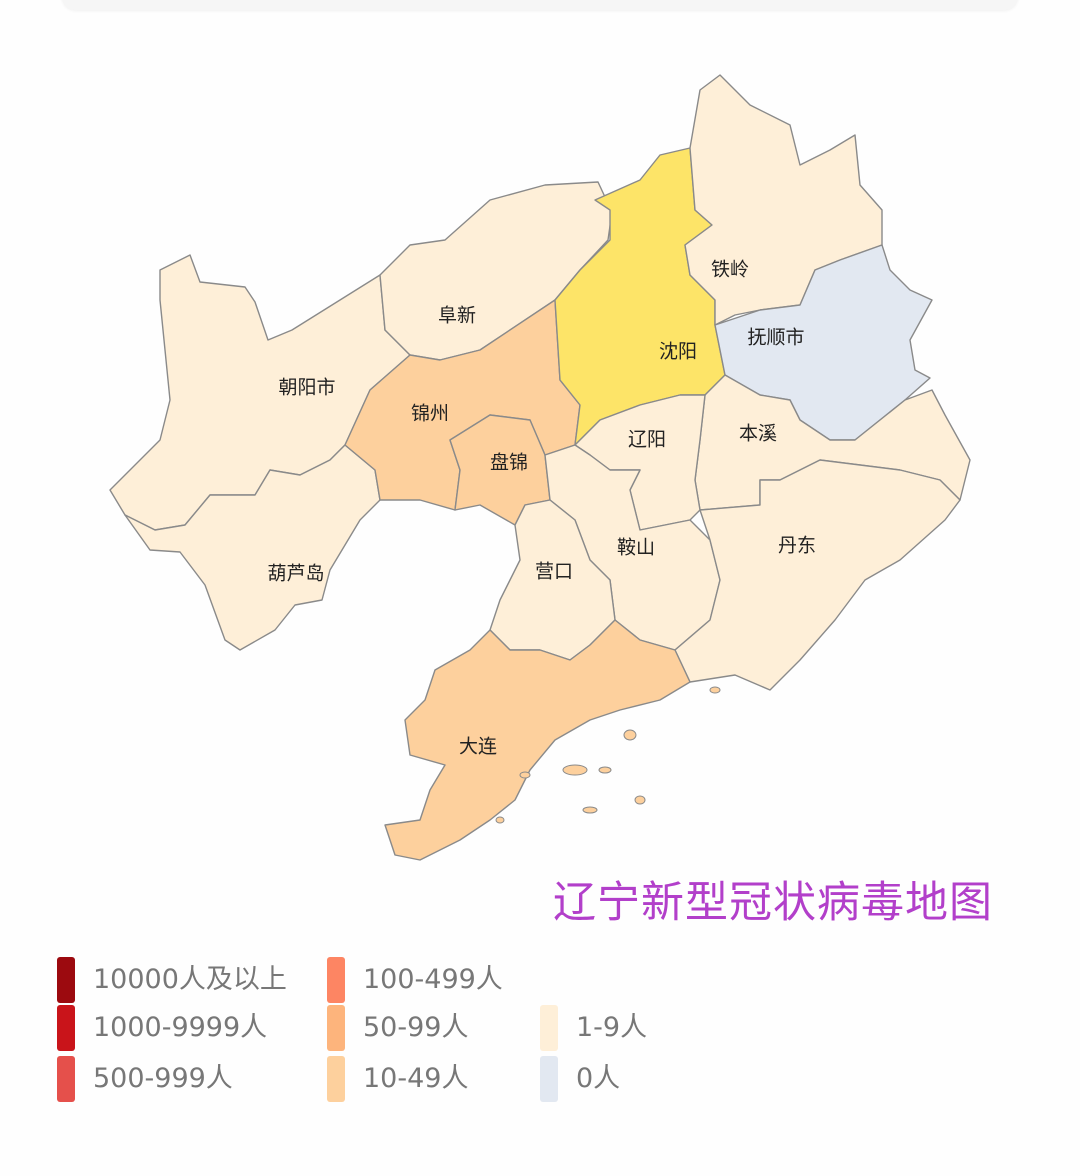 This screenshot has height=1176, width=1080. What do you see at coordinates (540, 5) in the screenshot?
I see `top-card-edge` at bounding box center [540, 5].